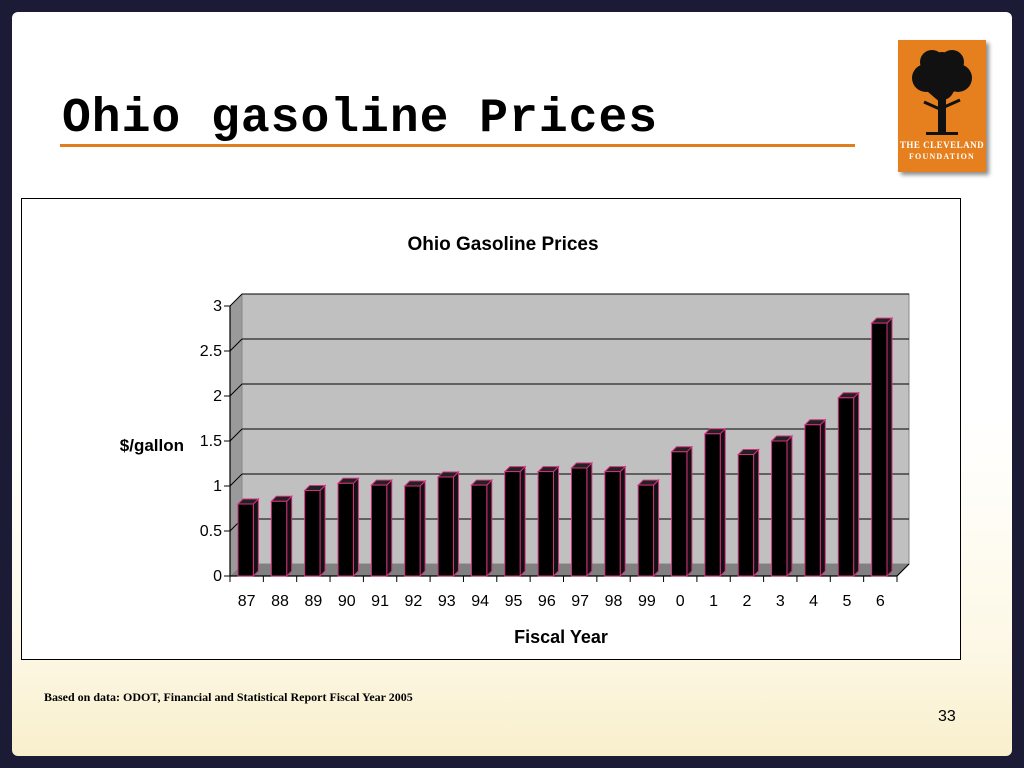 Image resolution: width=1024 pixels, height=768 pixels. I want to click on x-tick-label: 87, so click(247, 601).